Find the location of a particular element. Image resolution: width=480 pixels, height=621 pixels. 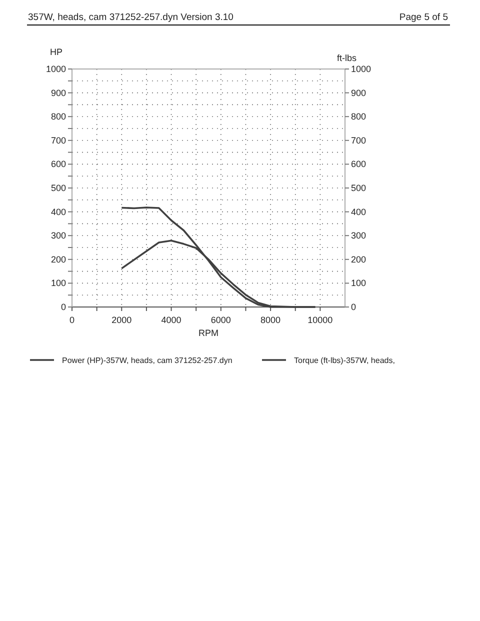

x-tick-label: 6000 is located at coordinates (220, 320).